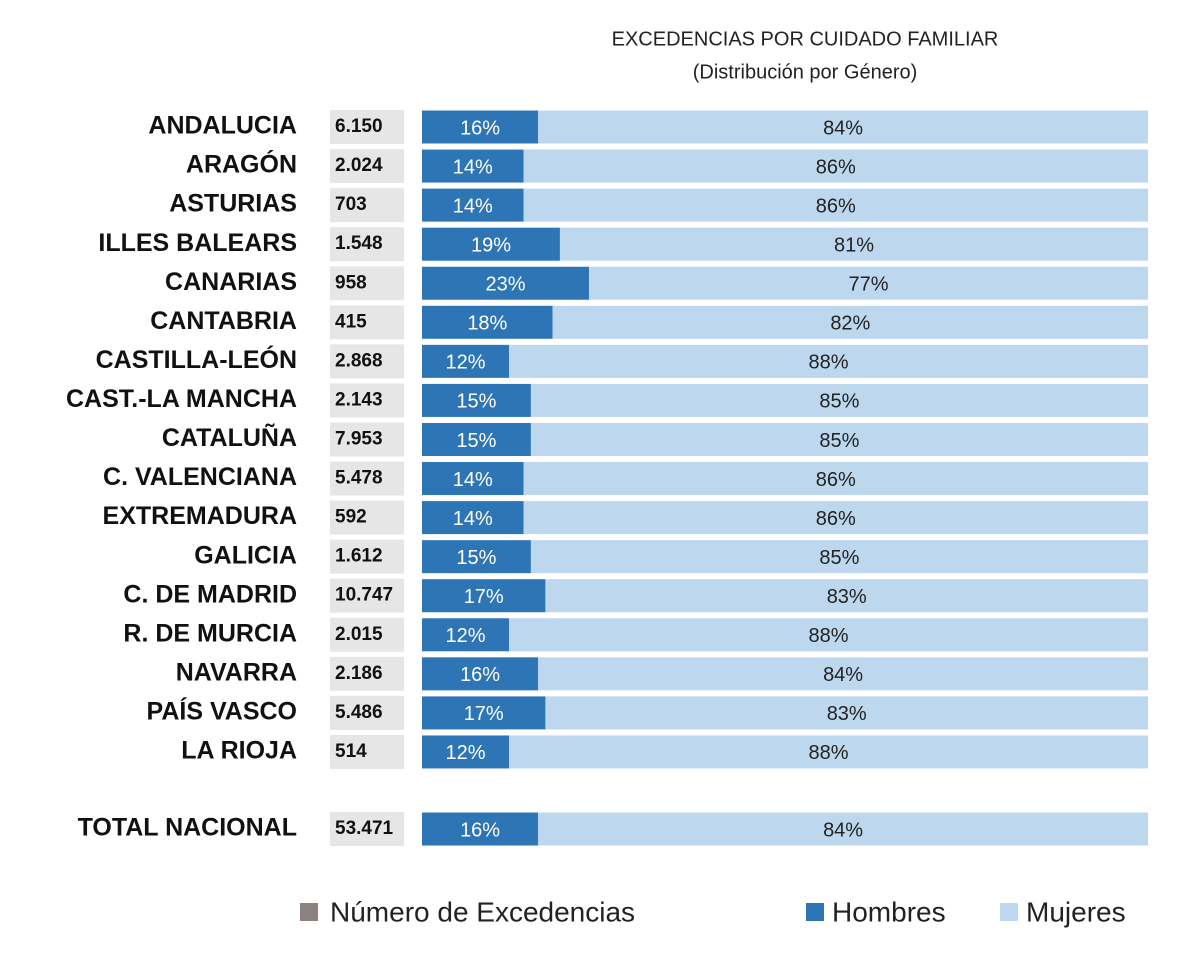  What do you see at coordinates (868, 285) in the screenshot?
I see `value-label: 77%` at bounding box center [868, 285].